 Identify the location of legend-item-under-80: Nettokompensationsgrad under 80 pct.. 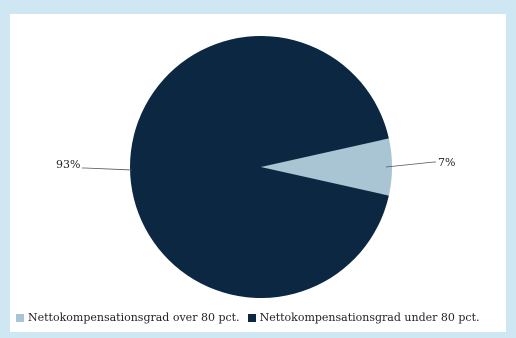
(363, 317).